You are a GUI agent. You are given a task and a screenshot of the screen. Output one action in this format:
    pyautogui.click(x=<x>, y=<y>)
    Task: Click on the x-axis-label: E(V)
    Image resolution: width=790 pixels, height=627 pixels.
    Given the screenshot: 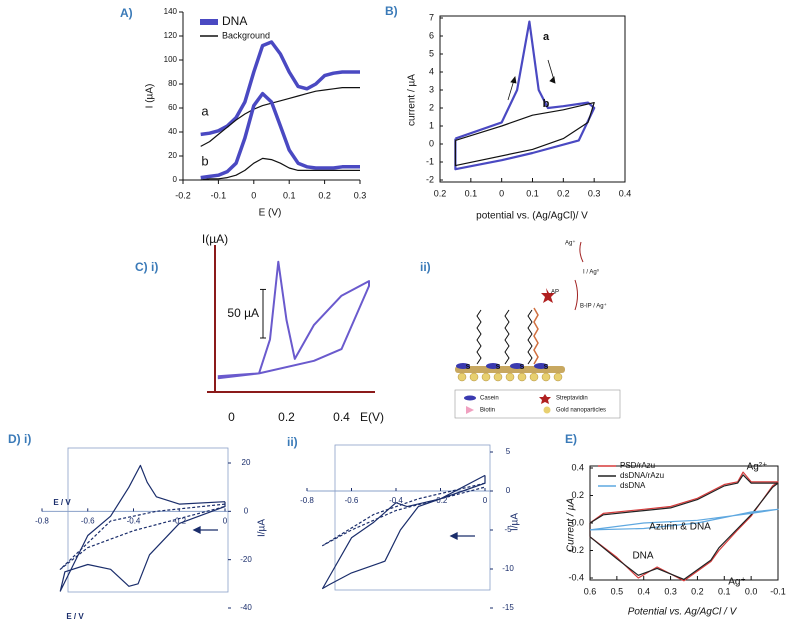 What is the action you would take?
    pyautogui.click(x=372, y=417)
    